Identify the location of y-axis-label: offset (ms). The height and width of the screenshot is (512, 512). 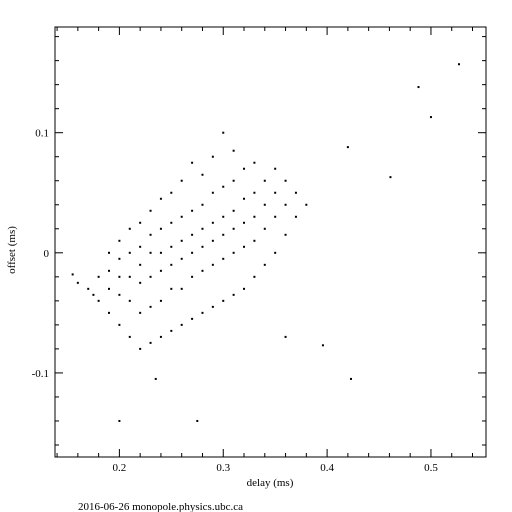
(12, 250).